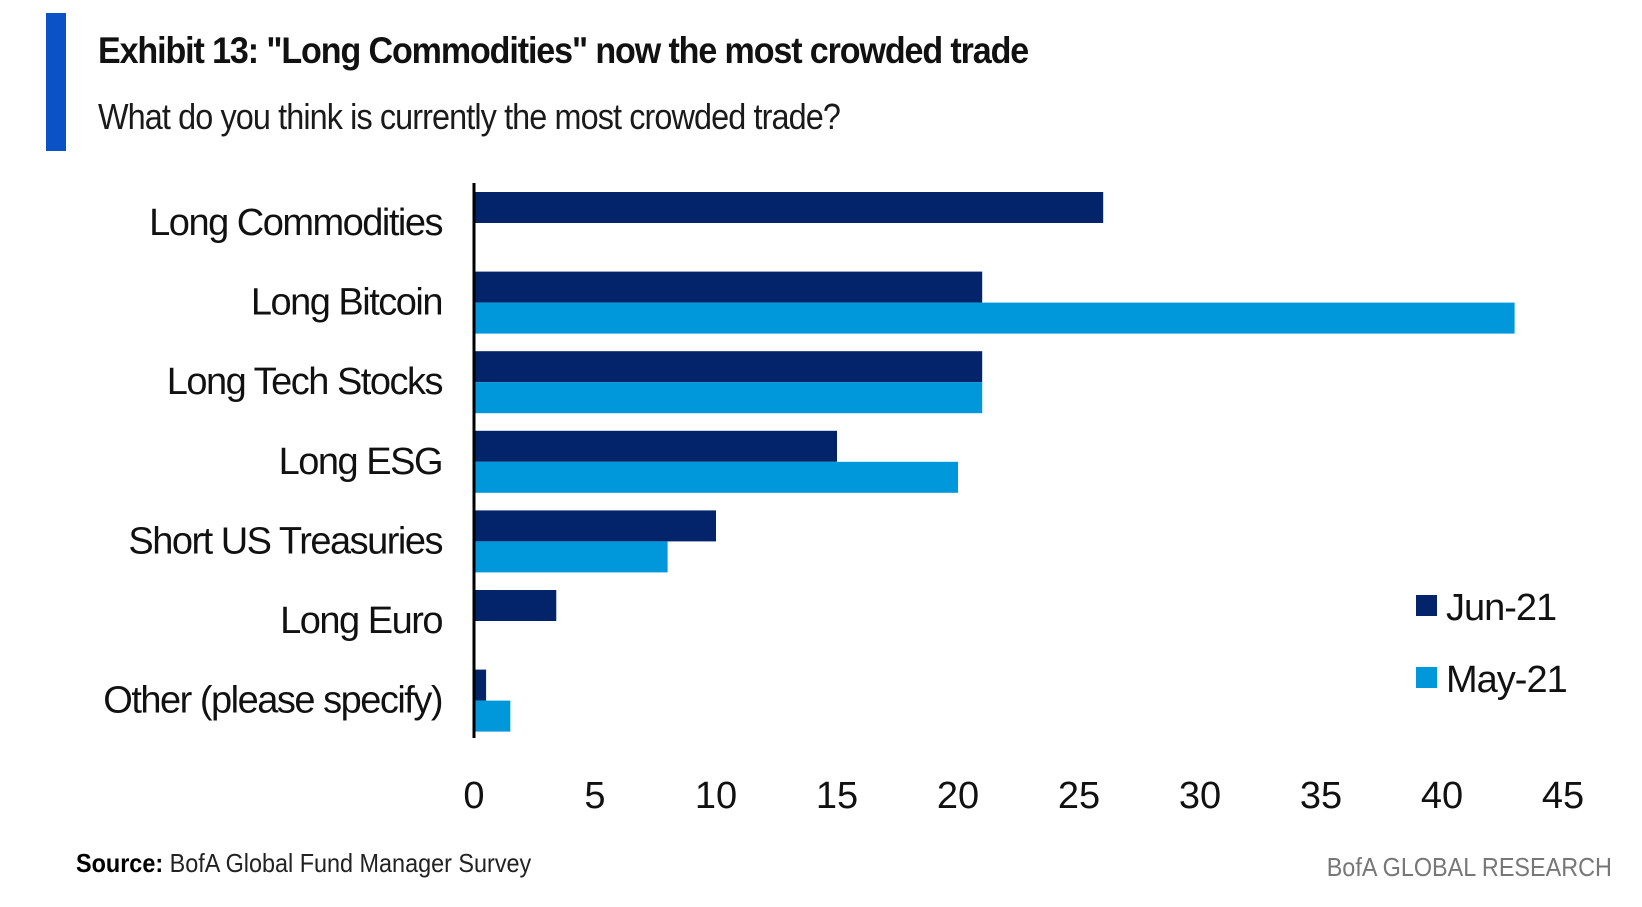  I want to click on legend: Jun-21 May-21, so click(1492, 644).